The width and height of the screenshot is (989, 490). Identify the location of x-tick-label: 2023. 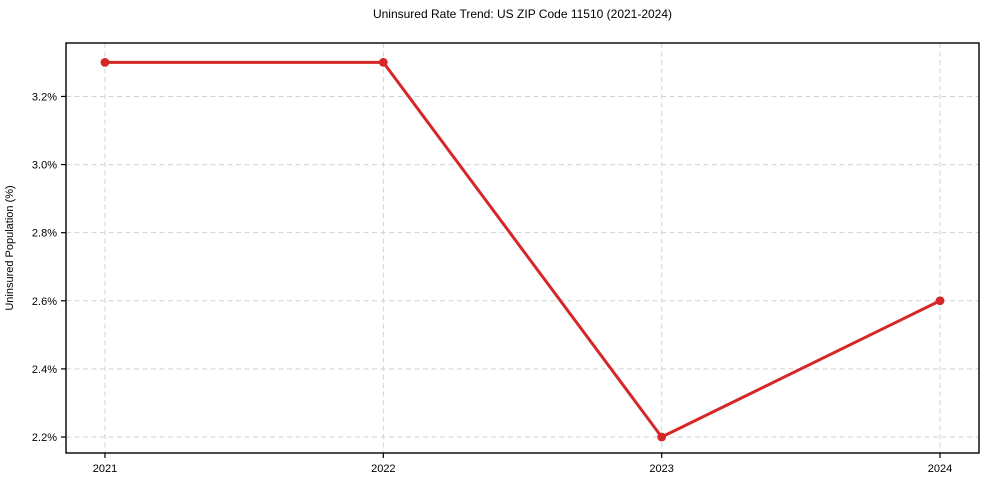
(661, 469).